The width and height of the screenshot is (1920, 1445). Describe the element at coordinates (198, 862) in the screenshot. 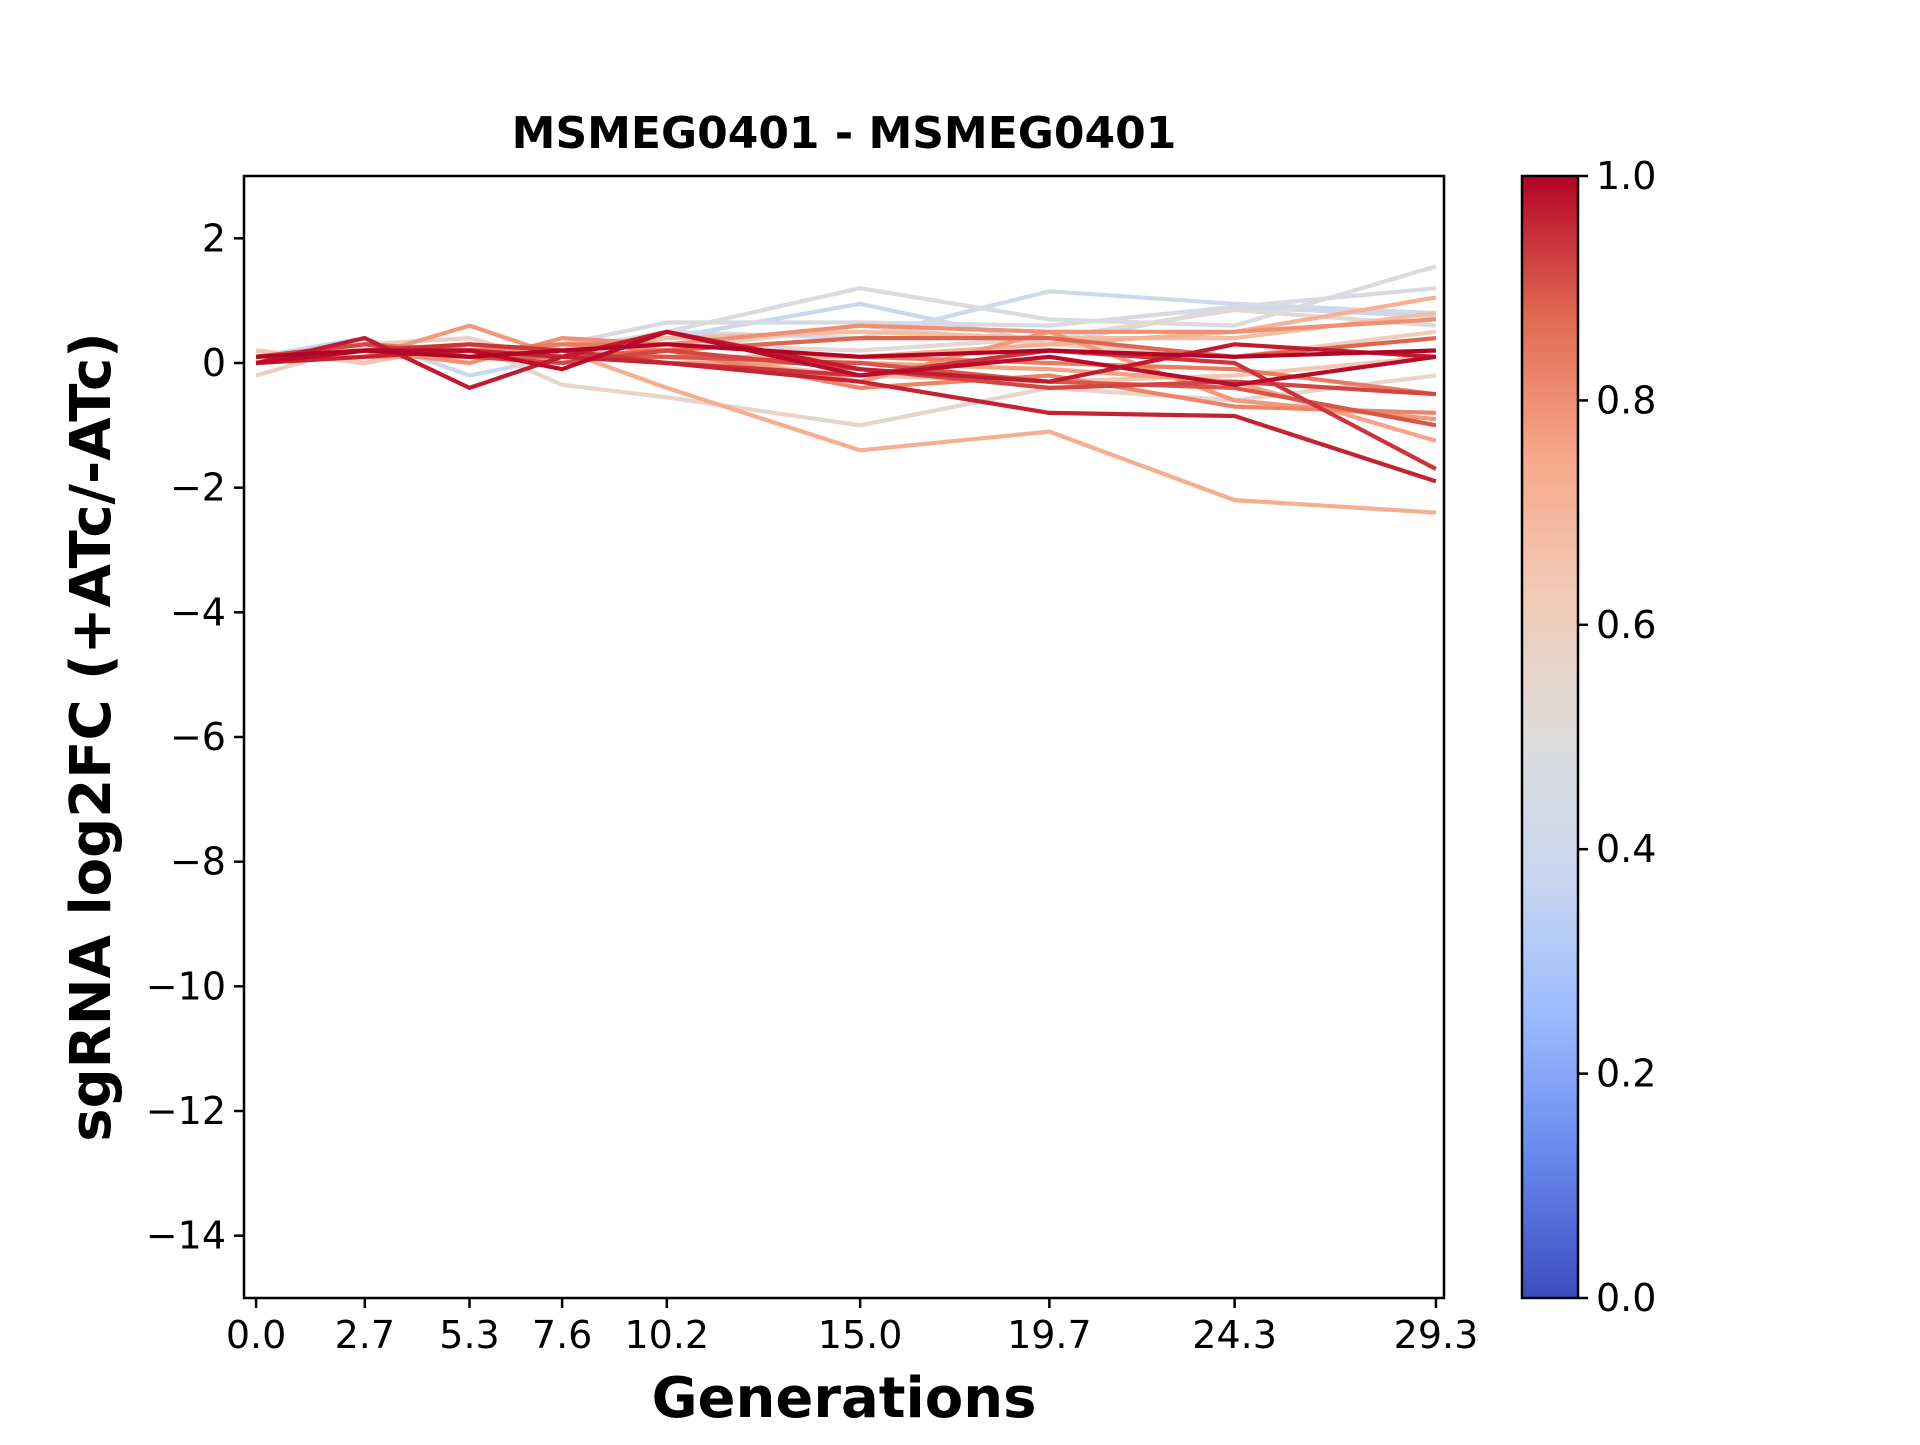

I see `y-tick-label: −8` at that location.